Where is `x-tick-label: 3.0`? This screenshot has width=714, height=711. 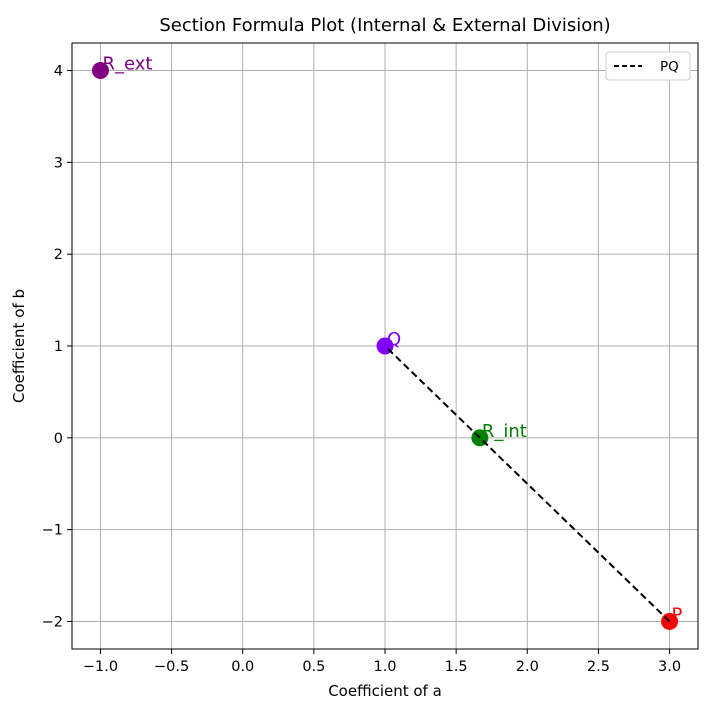
x-tick-label: 3.0 is located at coordinates (669, 667).